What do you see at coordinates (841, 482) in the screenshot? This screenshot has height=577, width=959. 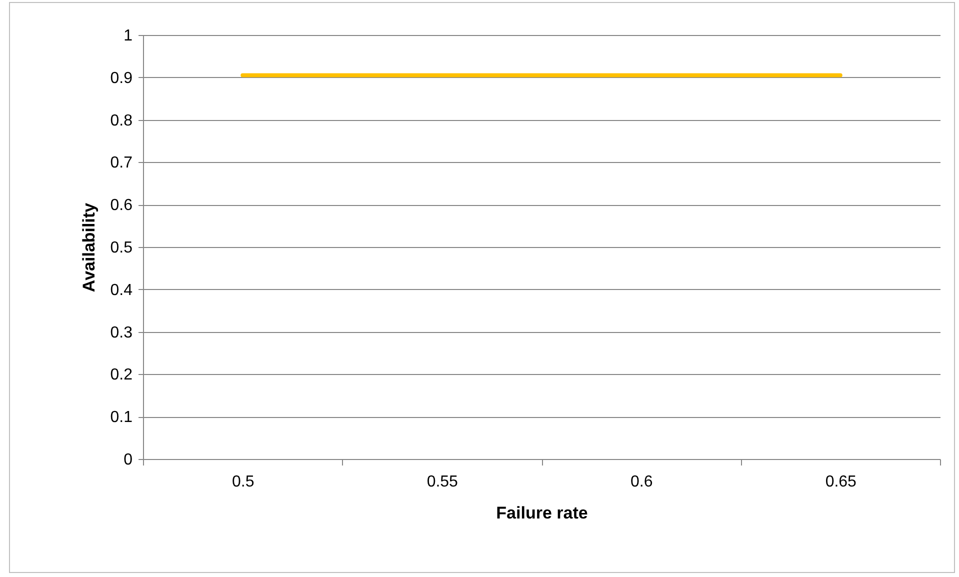 I see `x-tick-label: 0.65` at bounding box center [841, 482].